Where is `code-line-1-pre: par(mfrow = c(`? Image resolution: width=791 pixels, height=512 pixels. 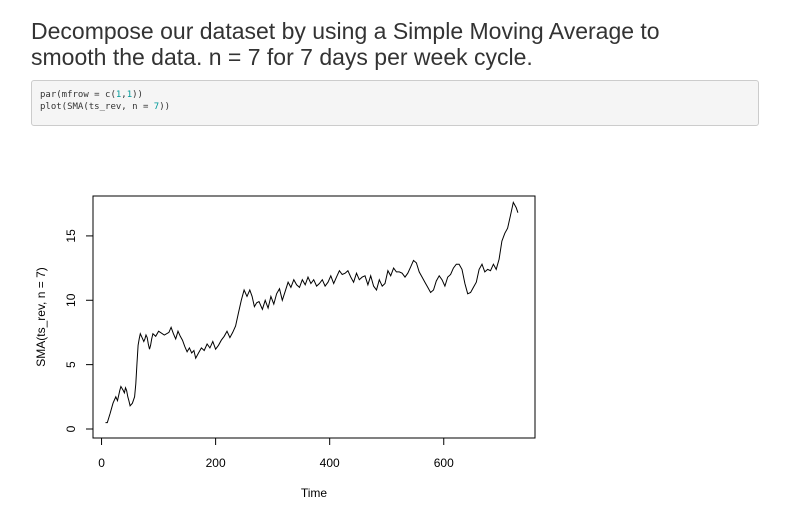 code-line-1-pre: par(mfrow = c( is located at coordinates (78, 95).